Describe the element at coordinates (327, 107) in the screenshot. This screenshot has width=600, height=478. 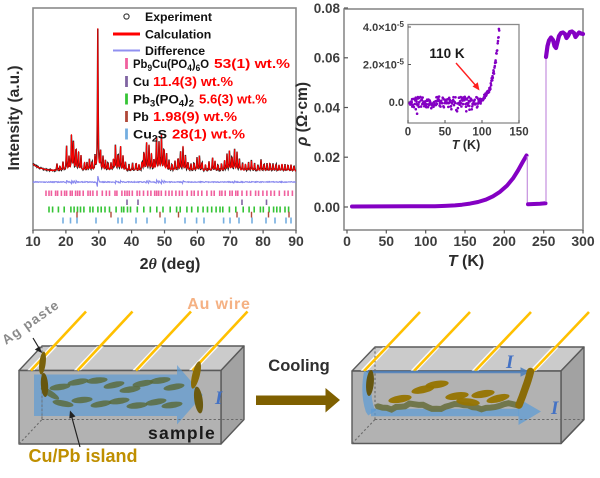
I see `svg-text: 0.04` at that location.